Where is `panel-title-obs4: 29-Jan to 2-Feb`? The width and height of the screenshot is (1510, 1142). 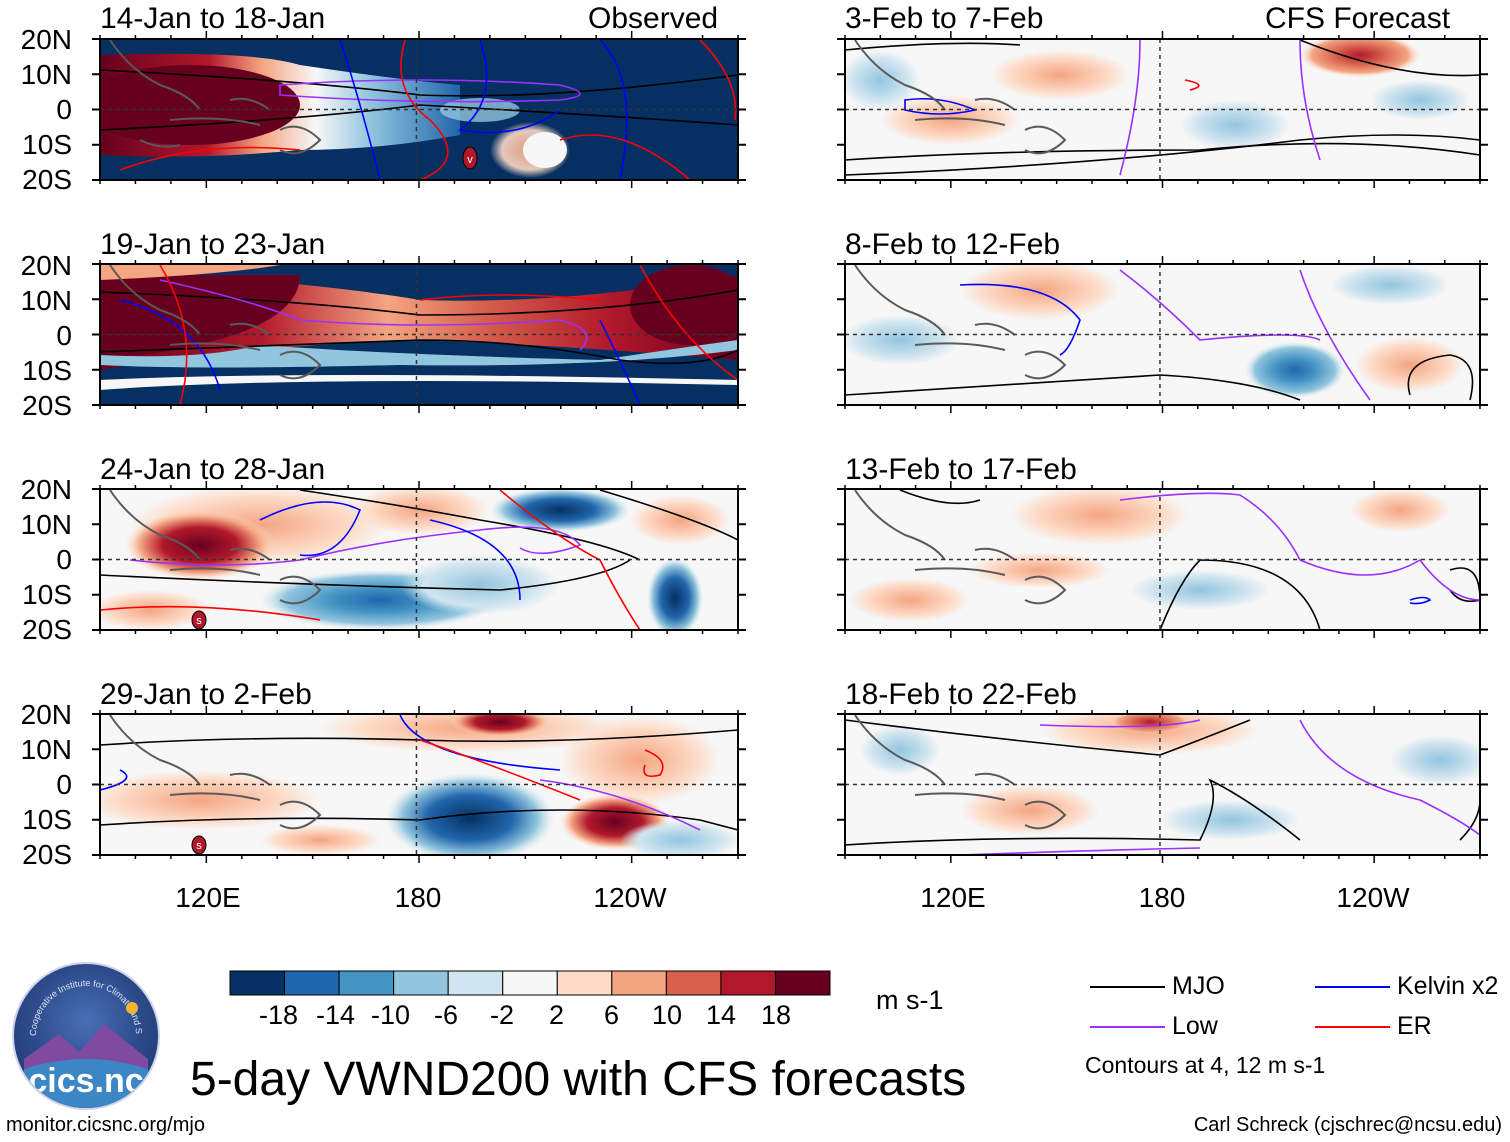 panel-title-obs4: 29-Jan to 2-Feb is located at coordinates (206, 694).